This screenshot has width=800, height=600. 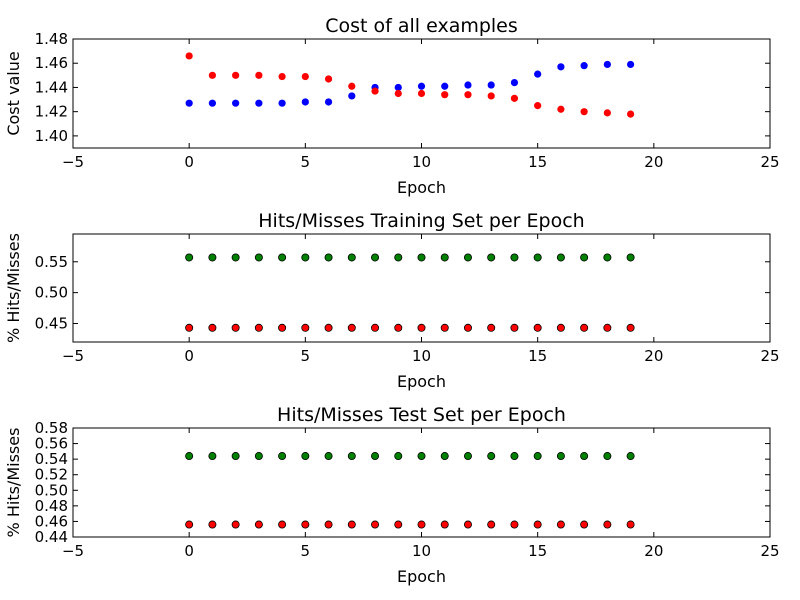 I want to click on y-tick-label: 0.56, so click(x=51, y=444).